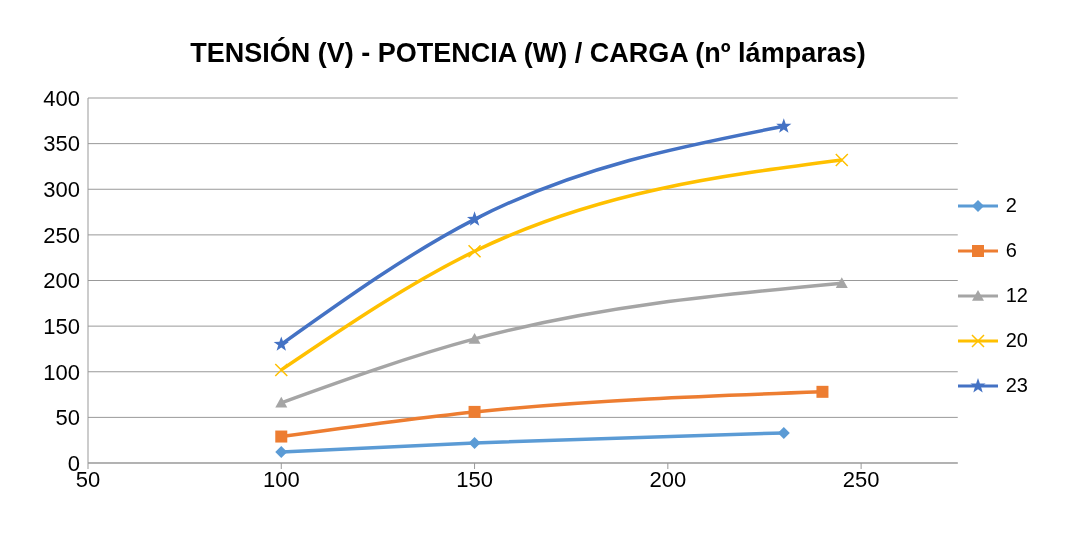 The image size is (1066, 547). What do you see at coordinates (528, 53) in the screenshot?
I see `chart-title: TENSIÓN (V) - POTENCIA (W) / CARGA (nº lámparas)` at bounding box center [528, 53].